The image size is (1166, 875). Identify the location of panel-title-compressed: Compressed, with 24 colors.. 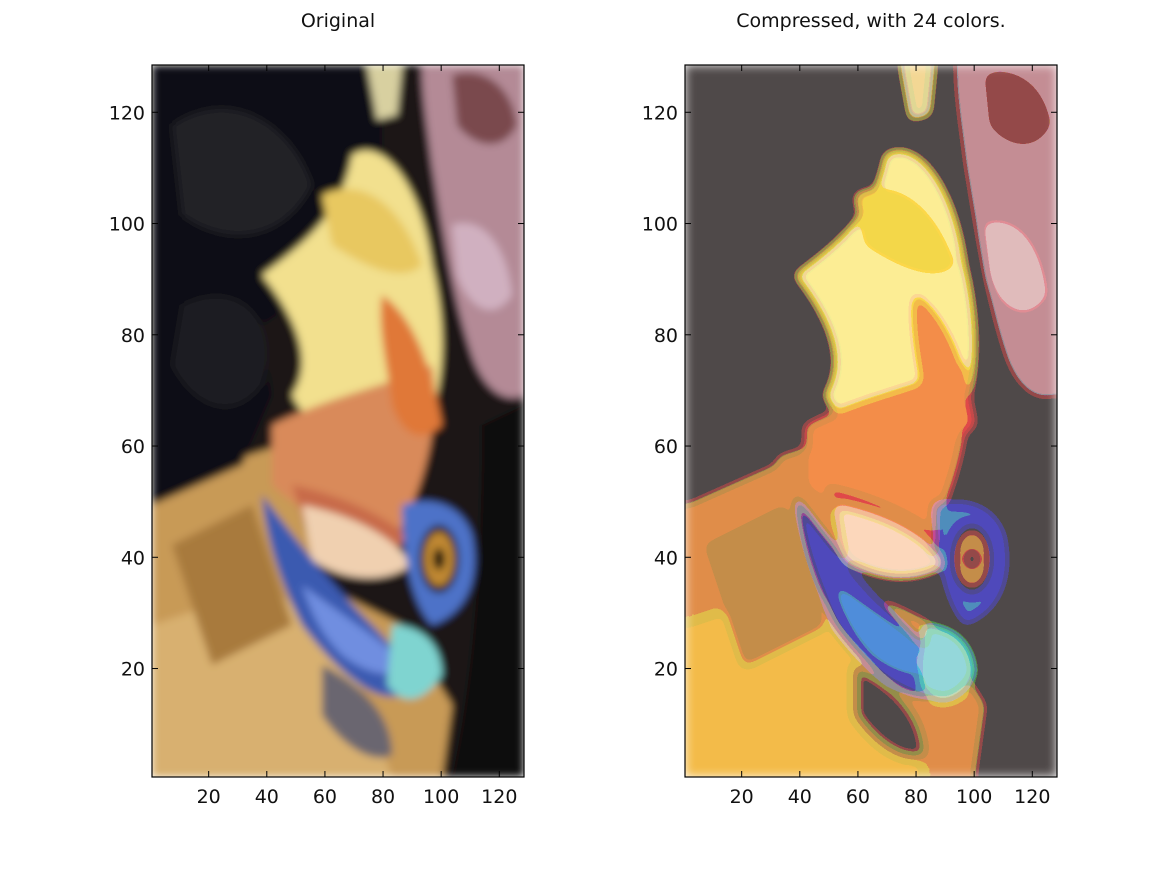
(870, 21).